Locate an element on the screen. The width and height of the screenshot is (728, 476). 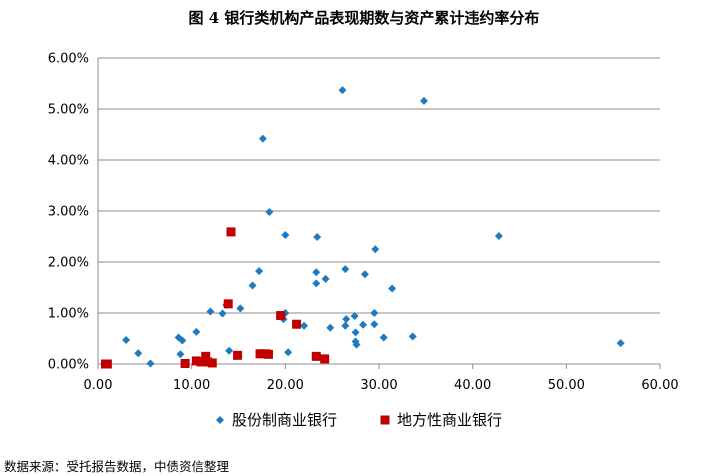
y-tick-label: 3.00% is located at coordinates (68, 212).